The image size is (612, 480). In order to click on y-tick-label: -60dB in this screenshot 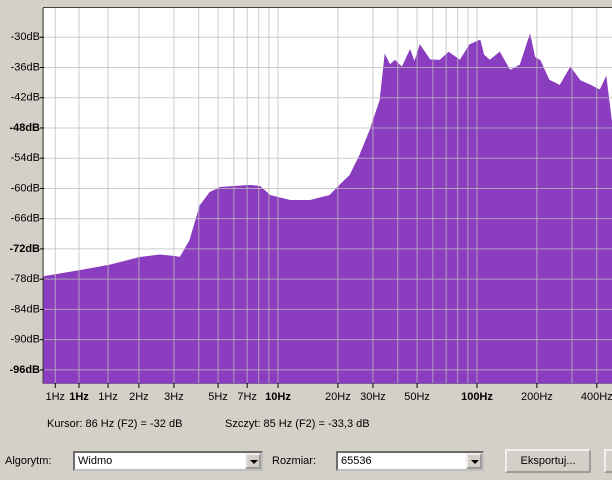, I will do `click(25, 188)`.